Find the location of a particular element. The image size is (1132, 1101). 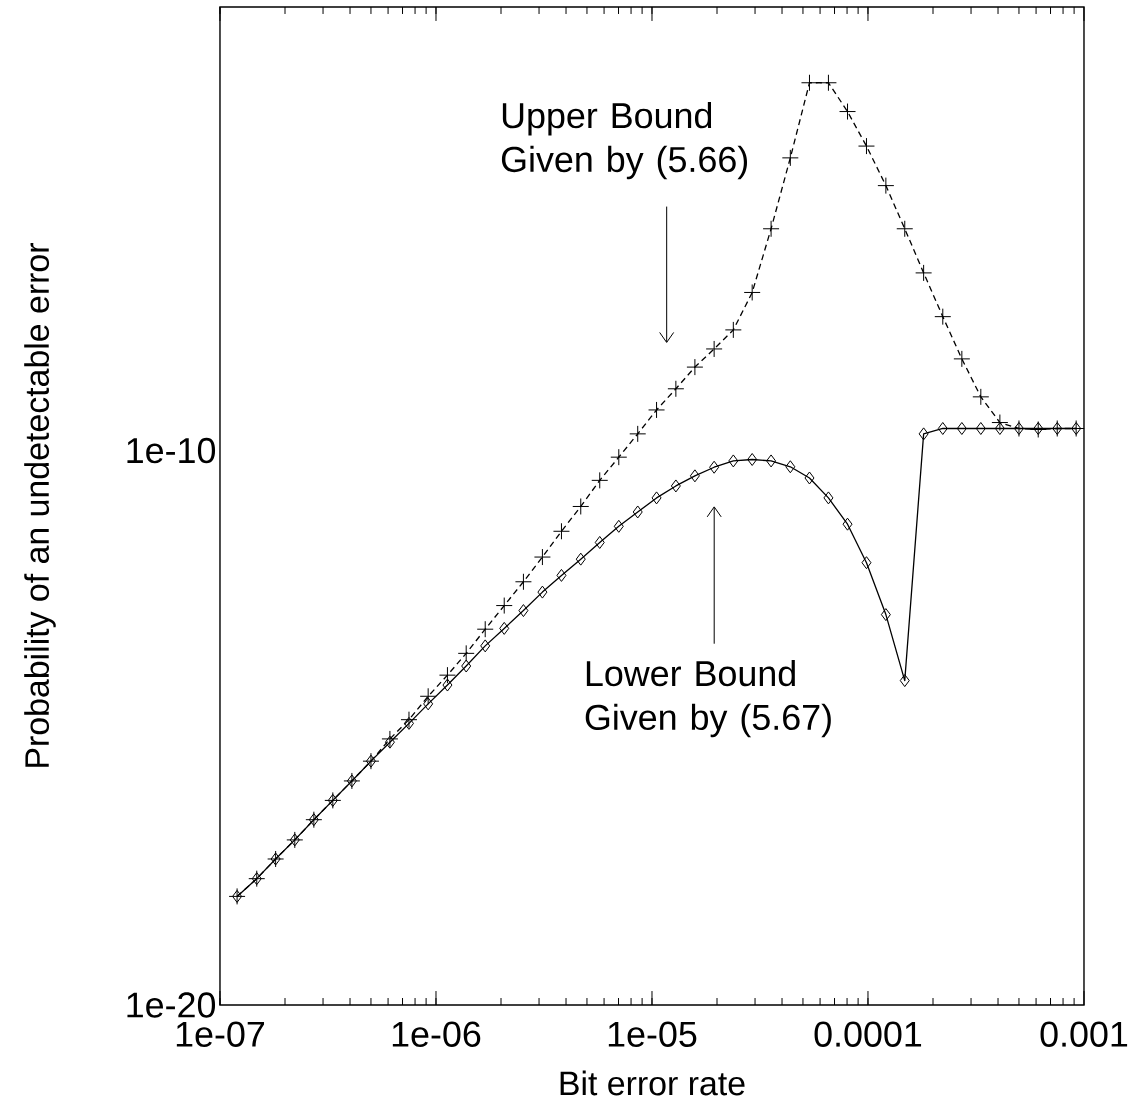

y-tick-label: 1e-10 is located at coordinates (171, 450).